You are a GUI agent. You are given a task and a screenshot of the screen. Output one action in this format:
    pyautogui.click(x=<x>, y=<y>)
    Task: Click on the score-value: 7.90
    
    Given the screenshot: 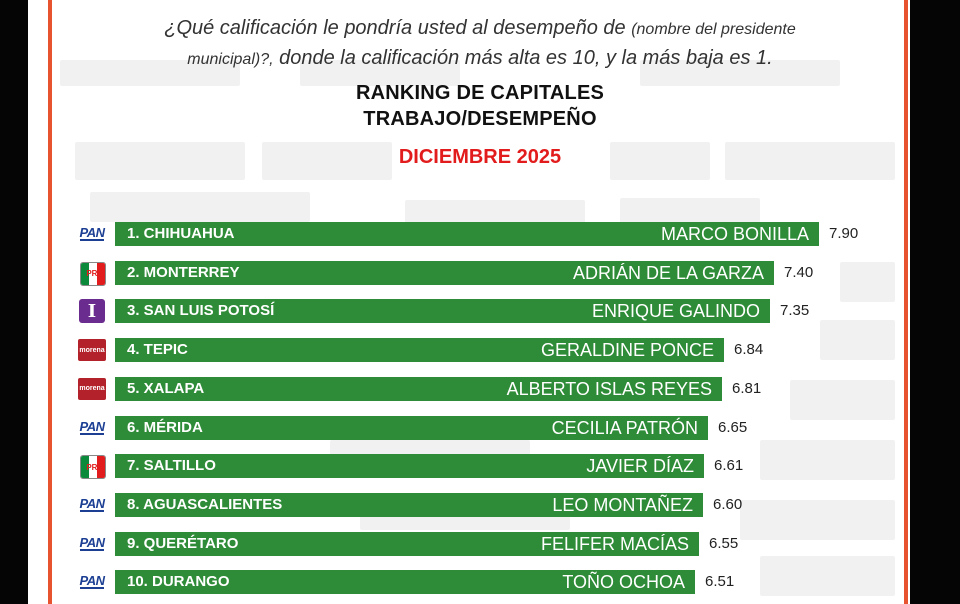 What is the action you would take?
    pyautogui.click(x=844, y=233)
    